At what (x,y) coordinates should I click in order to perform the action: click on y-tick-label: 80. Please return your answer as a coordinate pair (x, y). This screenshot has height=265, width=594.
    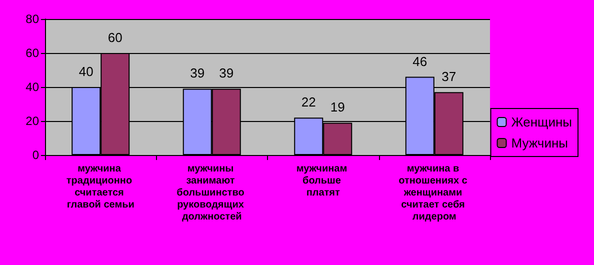
    Looking at the image, I should click on (33, 19).